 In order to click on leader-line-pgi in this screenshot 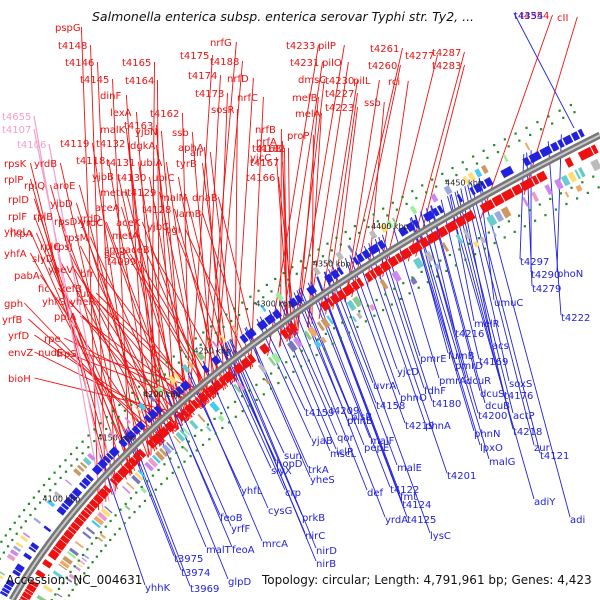, I will do `click(218, 298)`.